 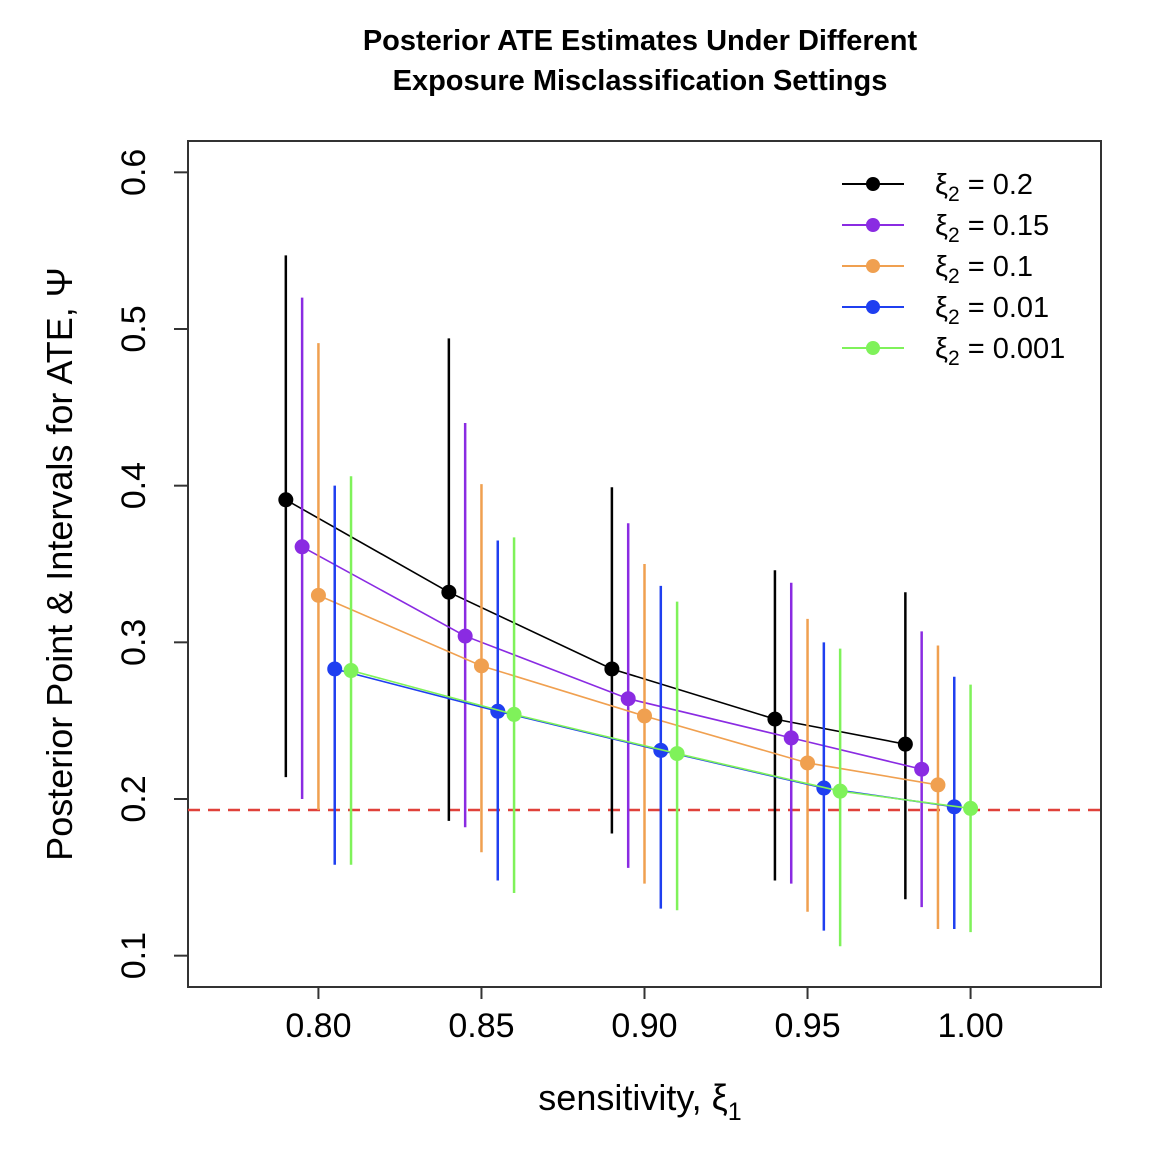 What do you see at coordinates (640, 41) in the screenshot?
I see `chart-title-line-1: Posterior ATE Estimates Under Different` at bounding box center [640, 41].